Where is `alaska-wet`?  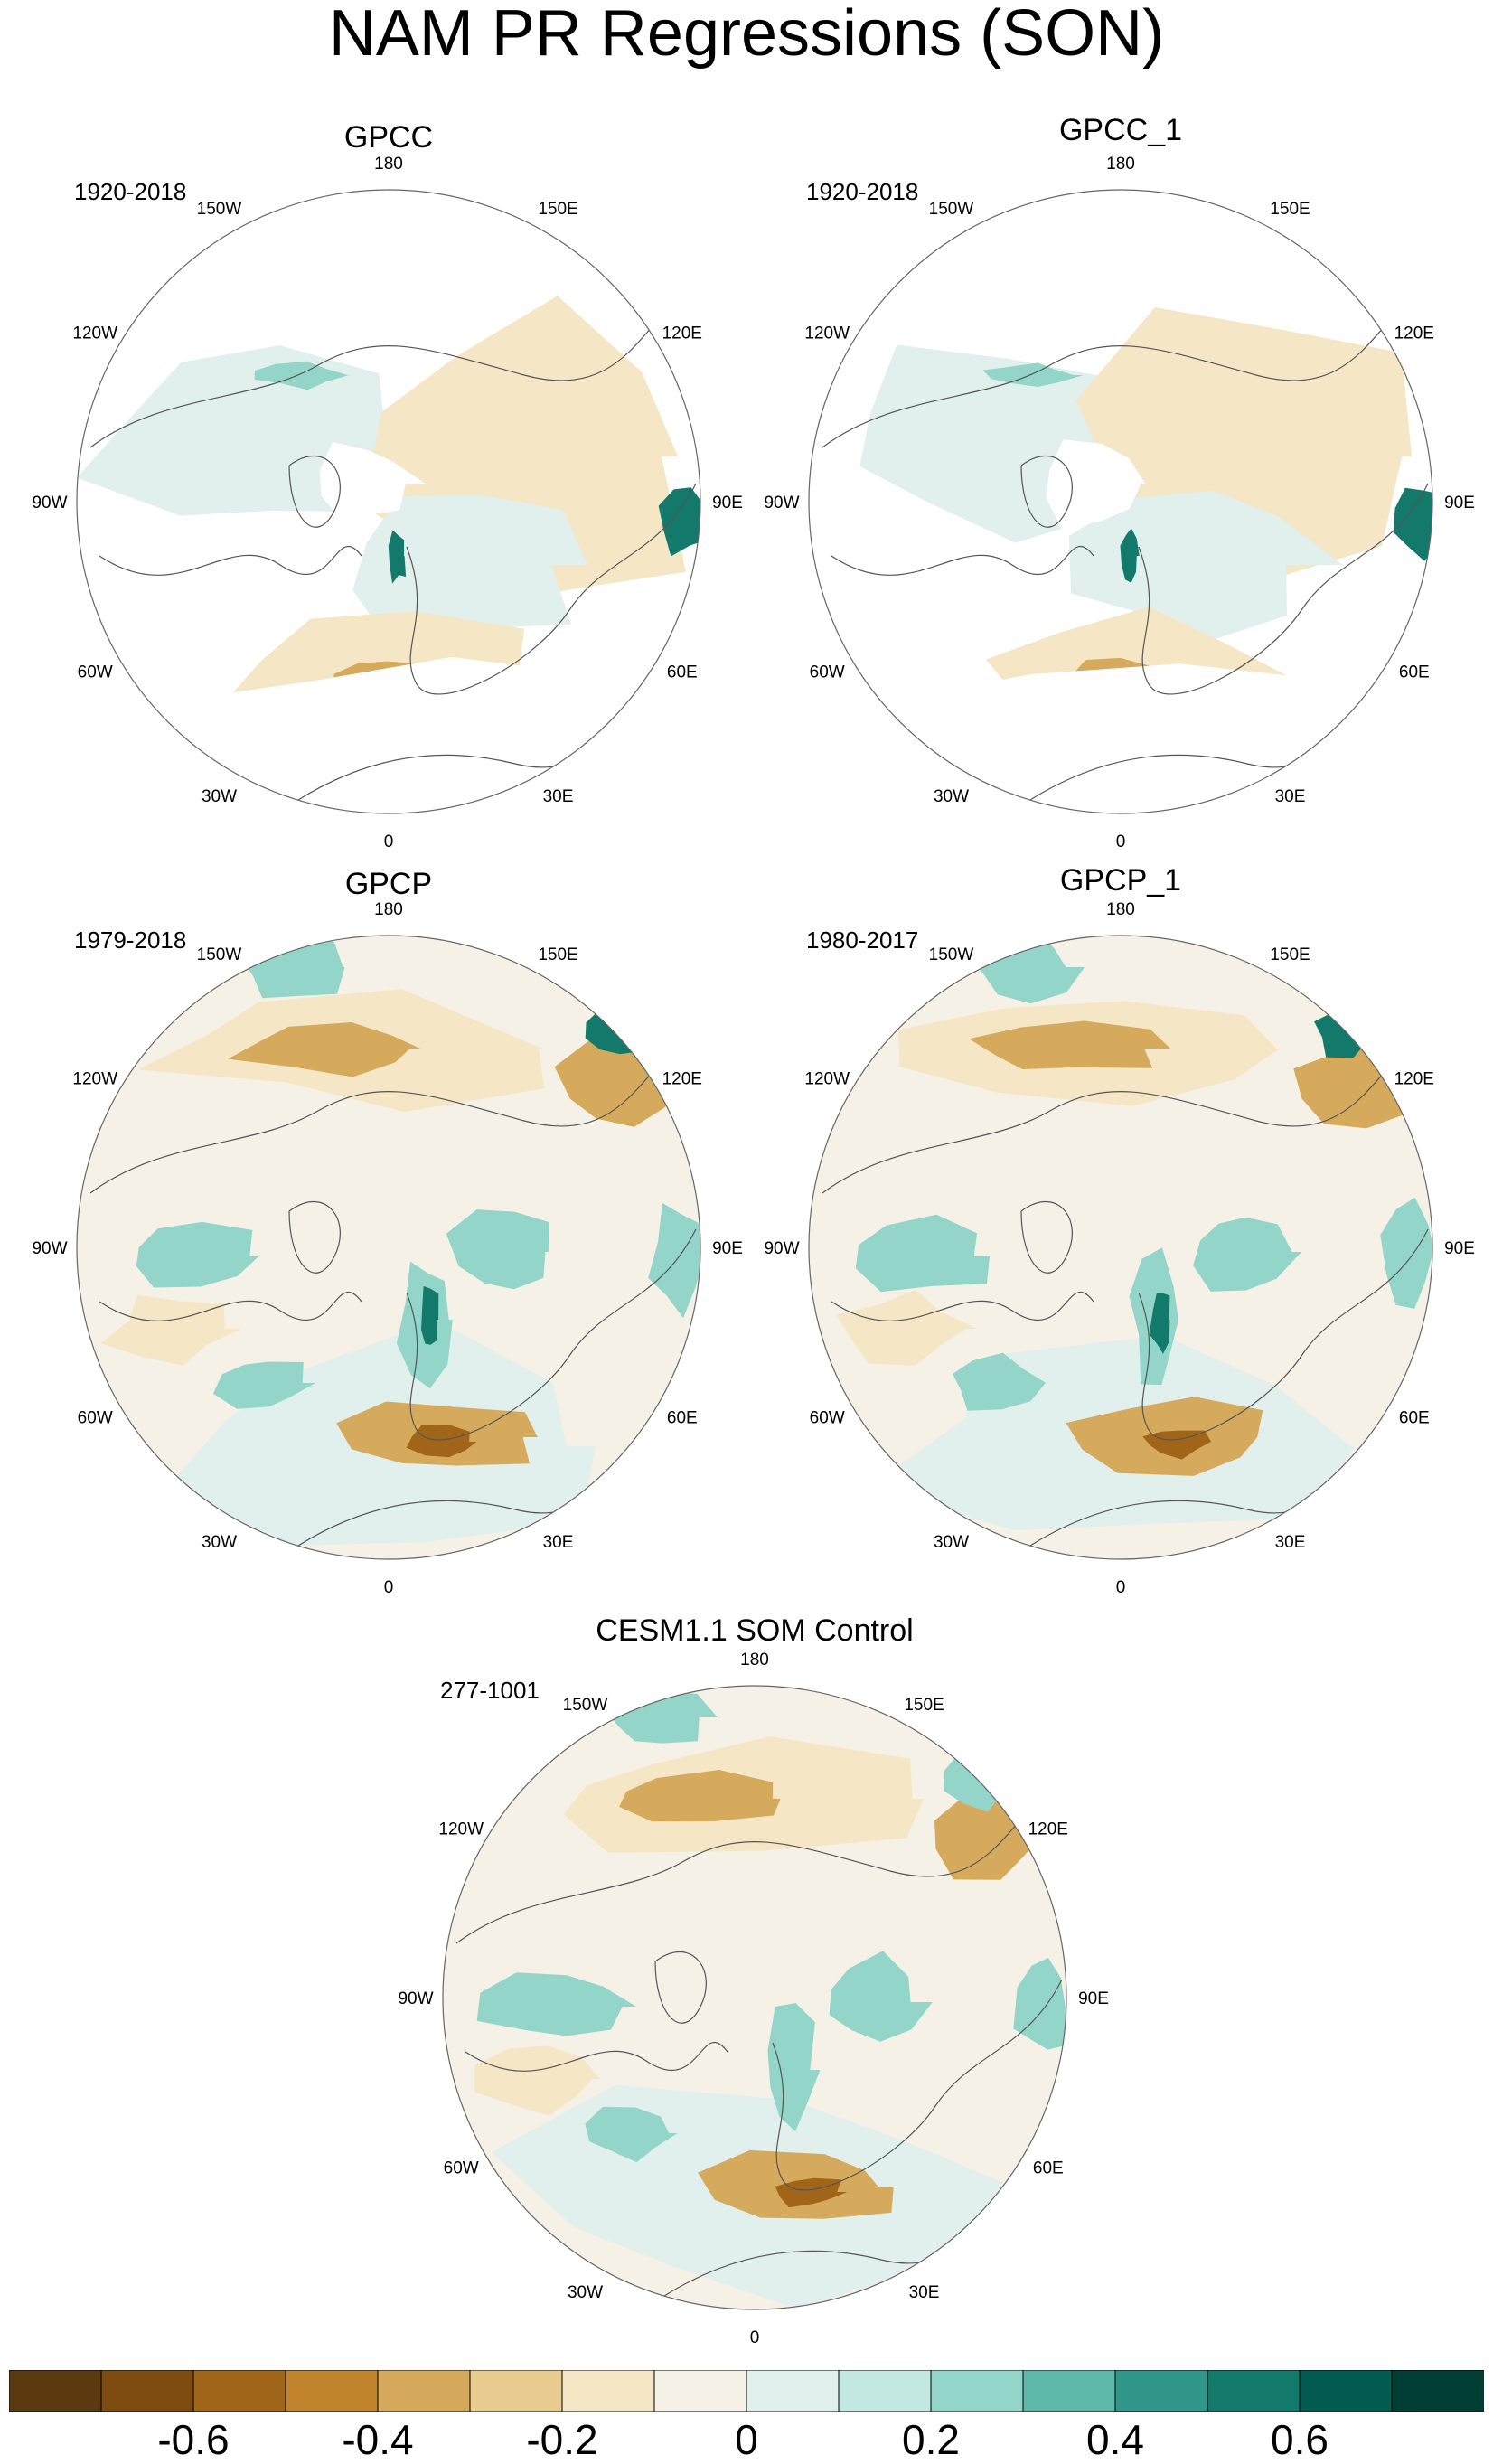
alaska-wet is located at coordinates (1033, 374).